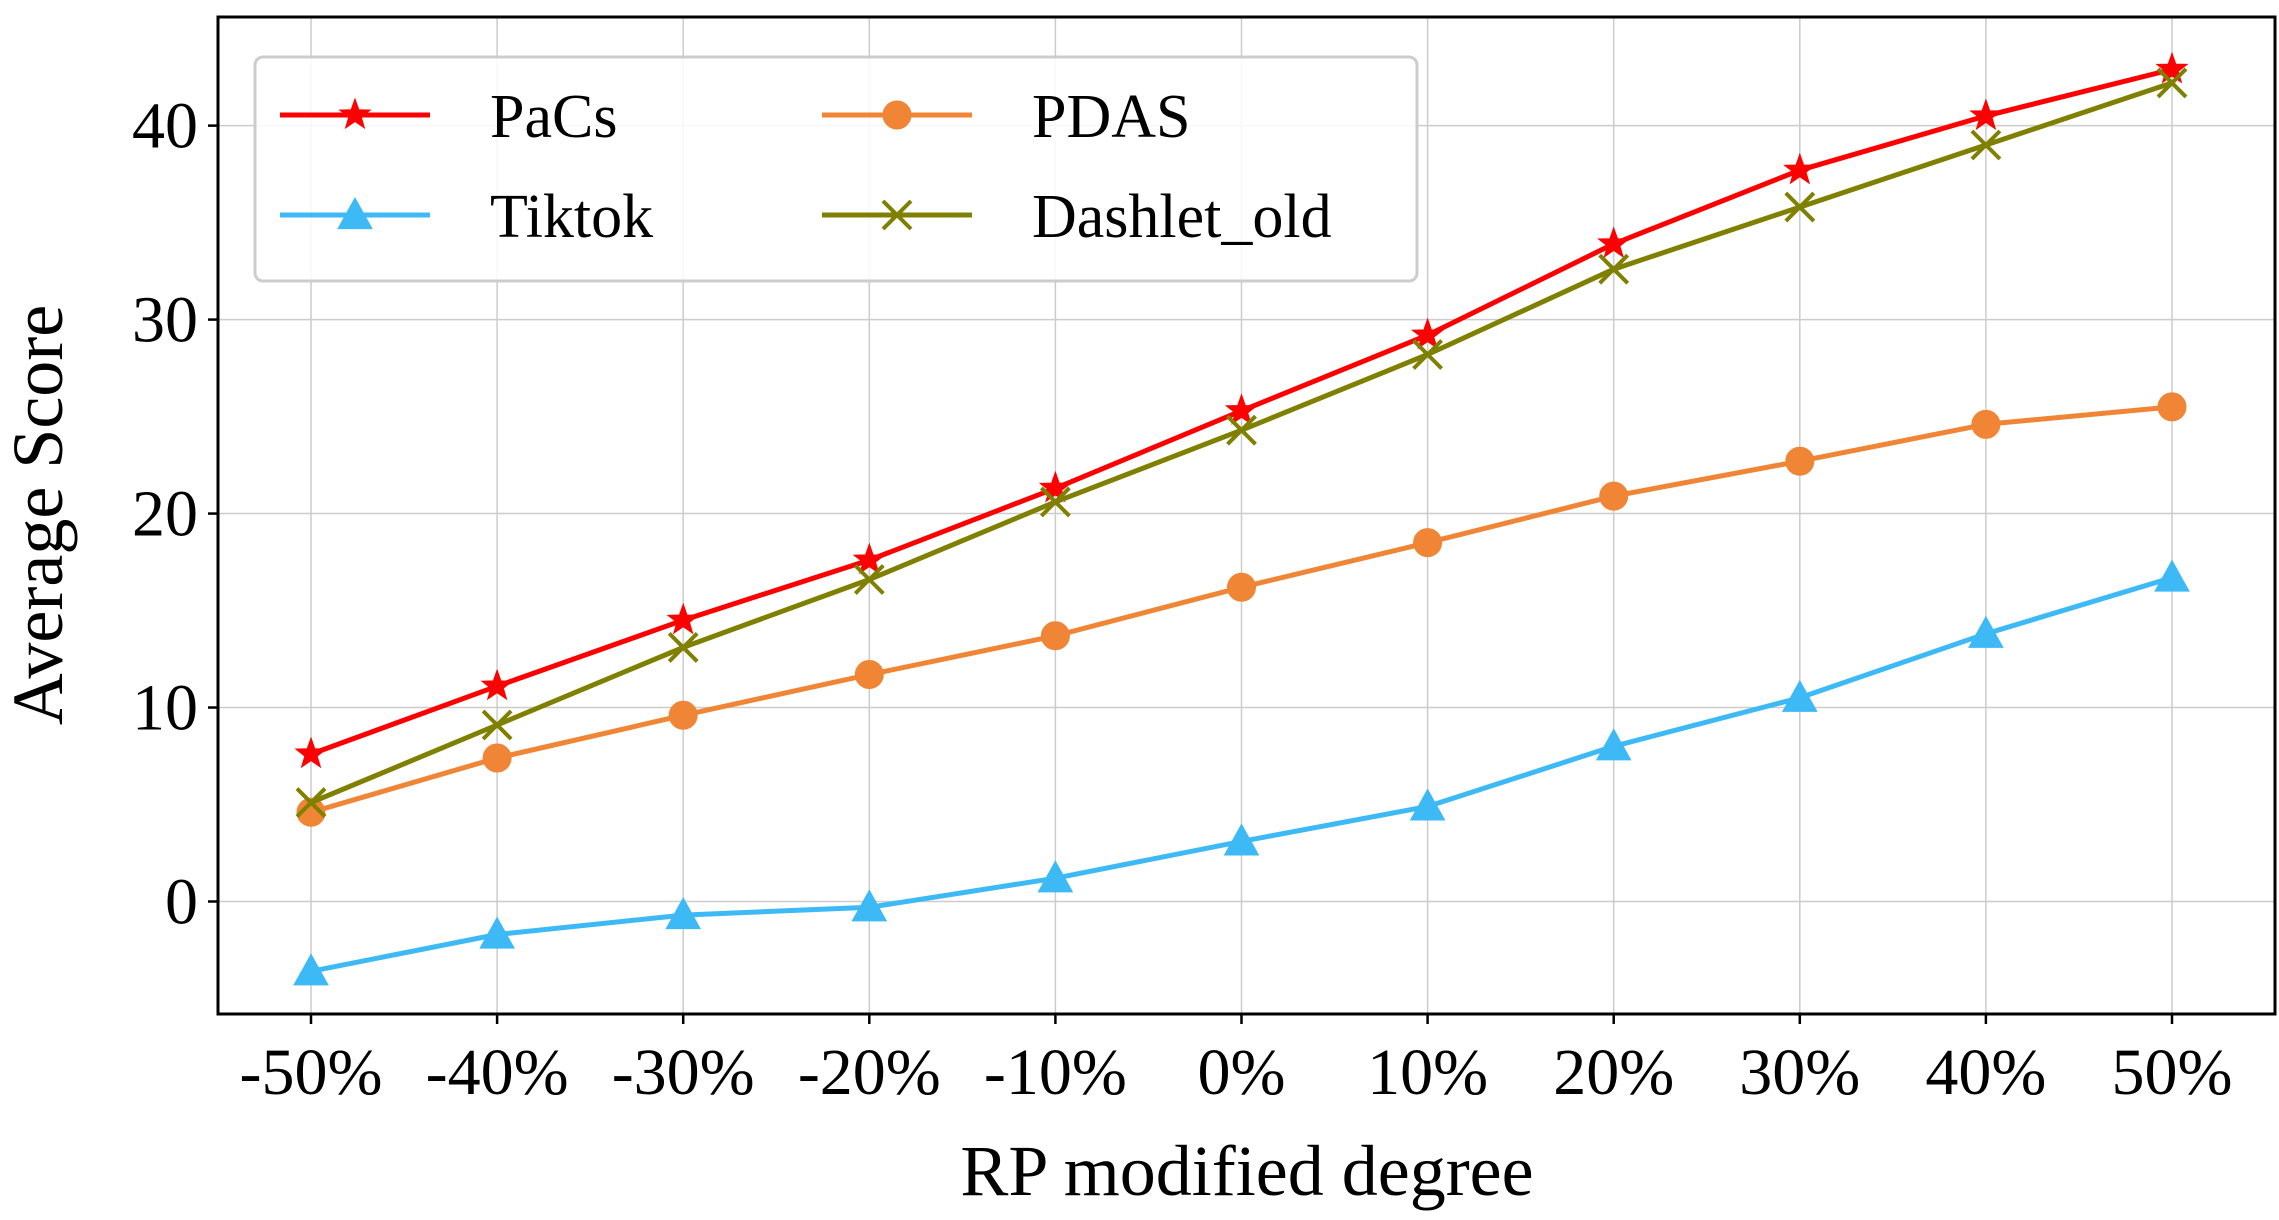 The image size is (2279, 1220). Describe the element at coordinates (1799, 1072) in the screenshot. I see `x-tick-label: 30%` at that location.